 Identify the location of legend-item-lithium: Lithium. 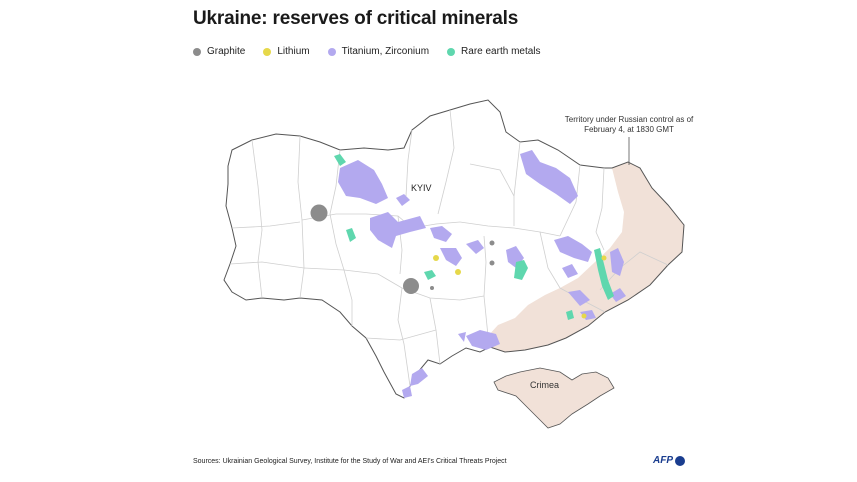
(286, 51).